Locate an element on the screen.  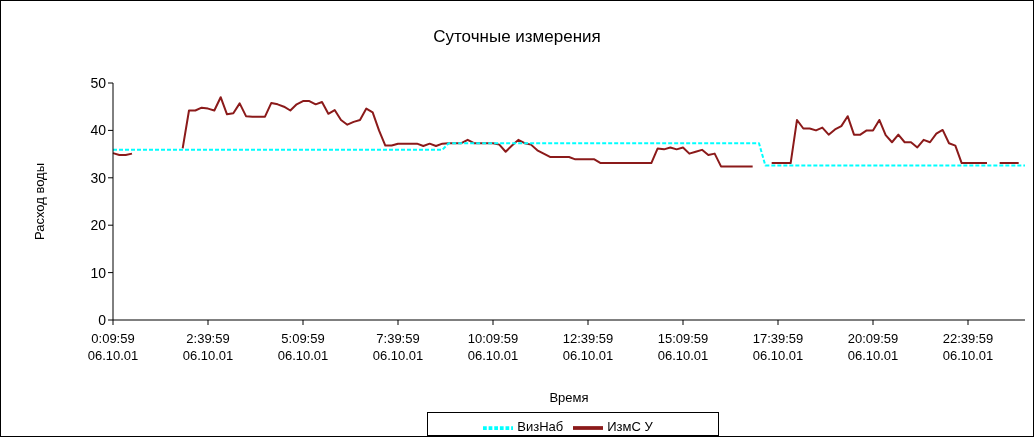
x-tick-label: 20:09:59 06.10.01 is located at coordinates (873, 347).